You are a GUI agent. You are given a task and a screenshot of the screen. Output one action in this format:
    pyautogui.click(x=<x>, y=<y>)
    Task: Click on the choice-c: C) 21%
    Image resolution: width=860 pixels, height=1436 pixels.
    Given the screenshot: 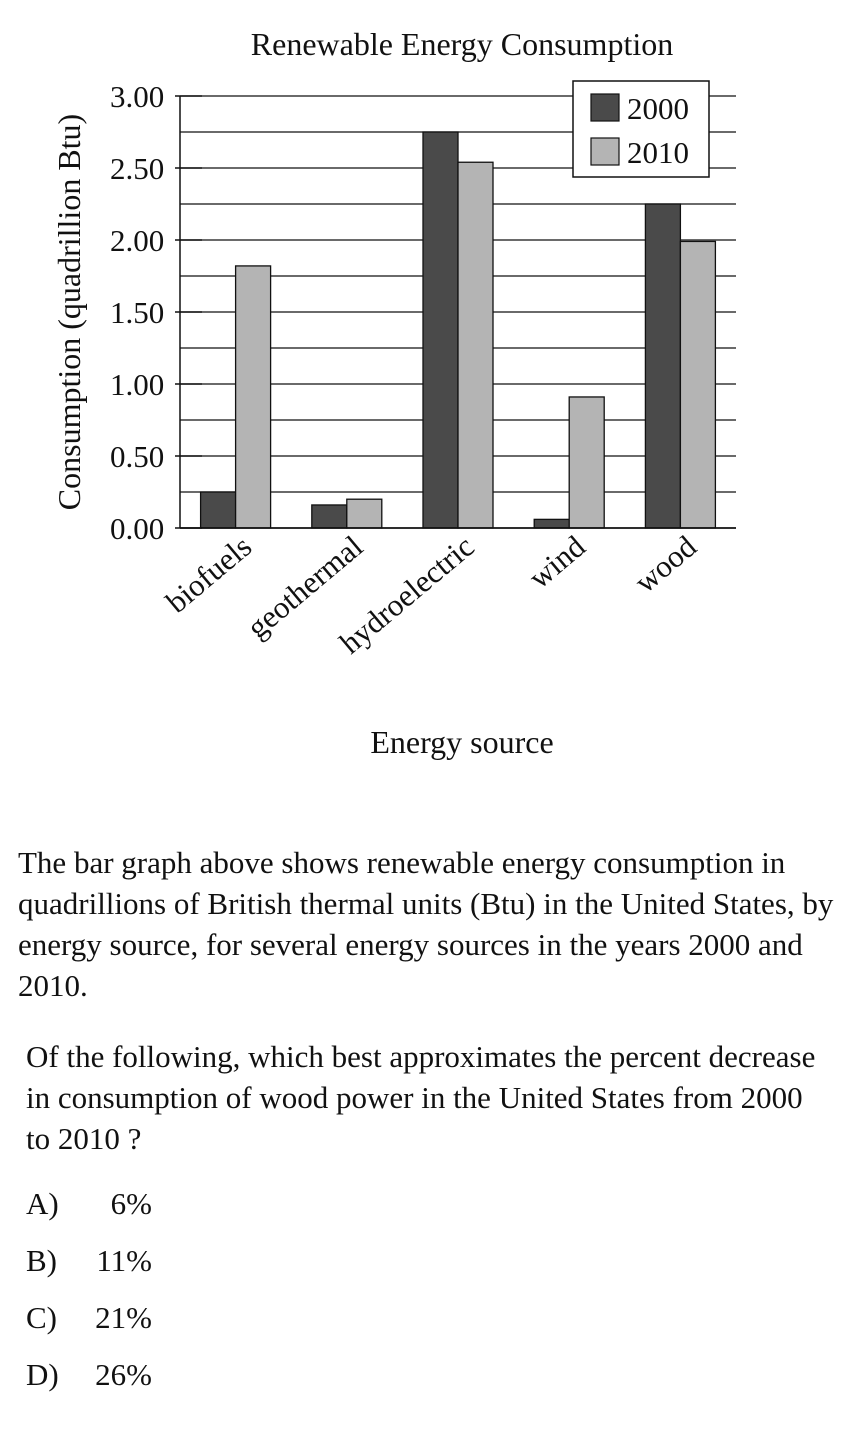 What is the action you would take?
    pyautogui.click(x=89, y=1326)
    